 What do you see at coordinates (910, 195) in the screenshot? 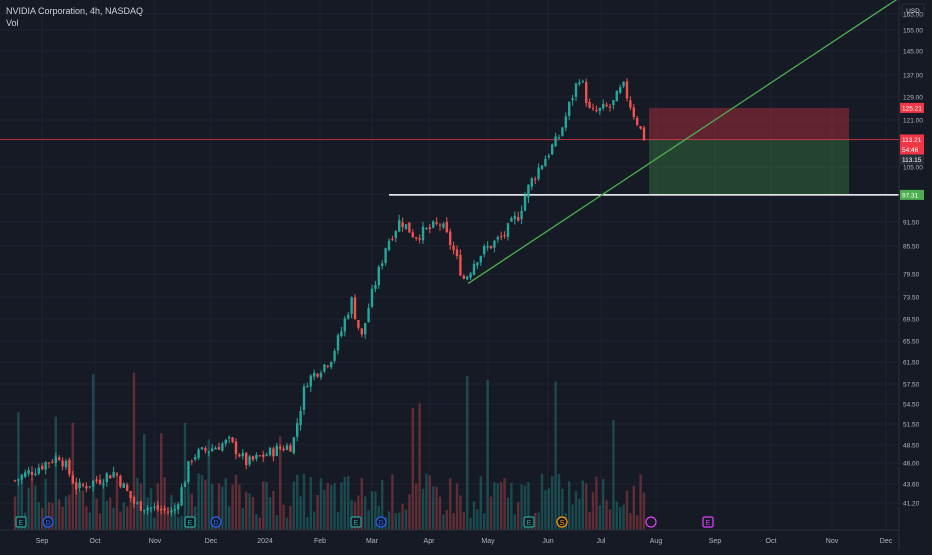
I see `price-label-text: 97.31` at bounding box center [910, 195].